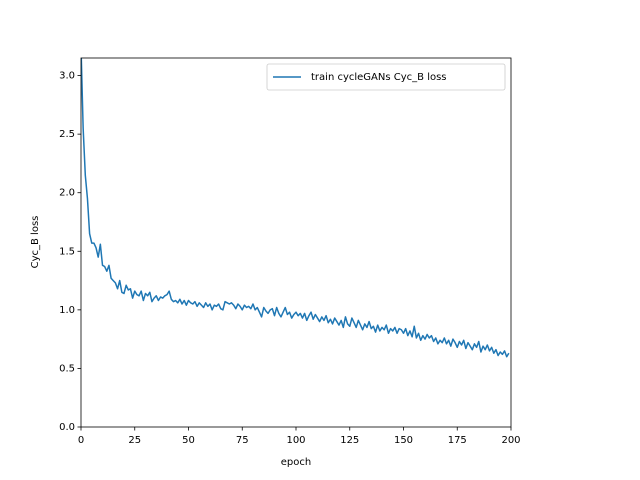  I want to click on x-tick-label: 50, so click(188, 440).